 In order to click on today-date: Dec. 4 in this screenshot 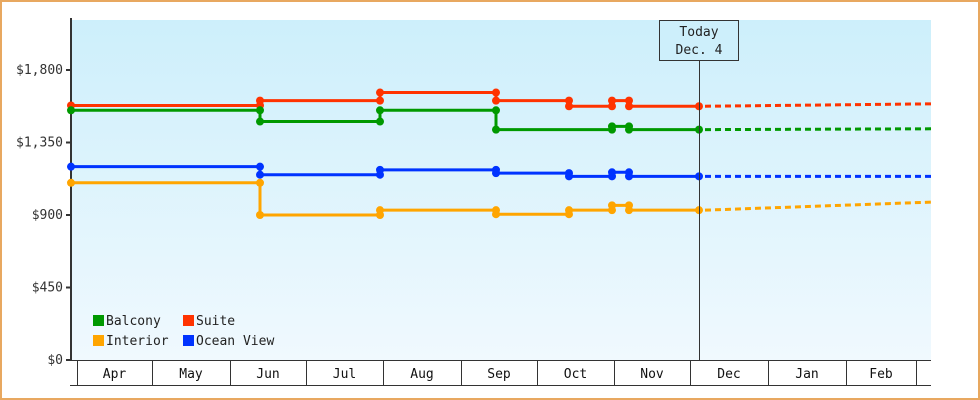, I will do `click(699, 50)`.